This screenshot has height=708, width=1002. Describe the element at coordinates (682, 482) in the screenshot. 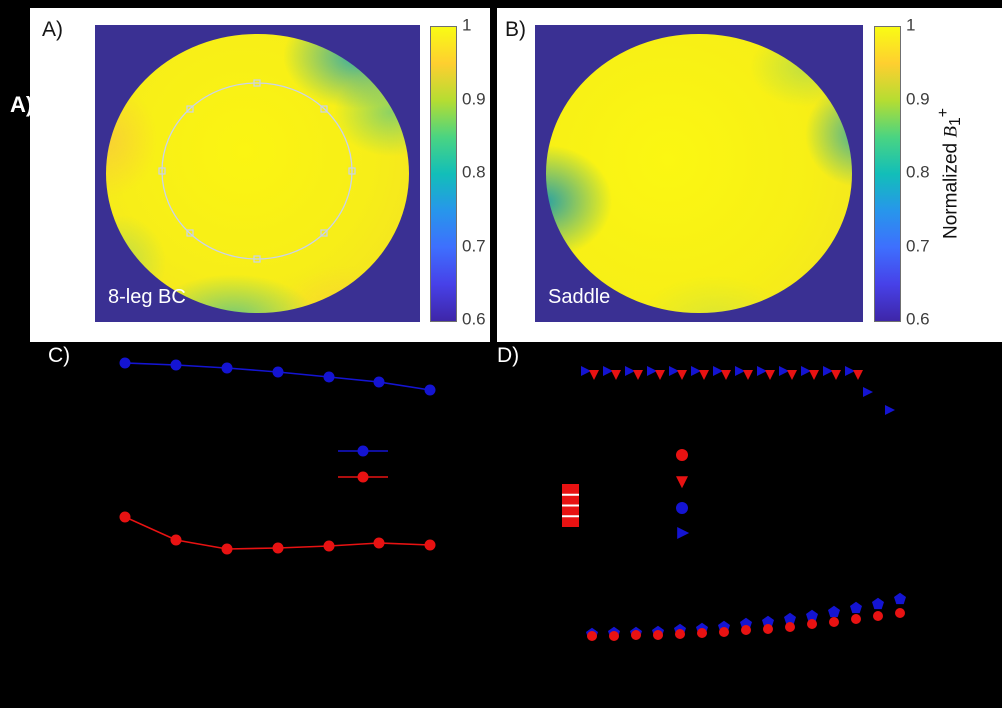

I see `mid-red-down-triangle` at that location.